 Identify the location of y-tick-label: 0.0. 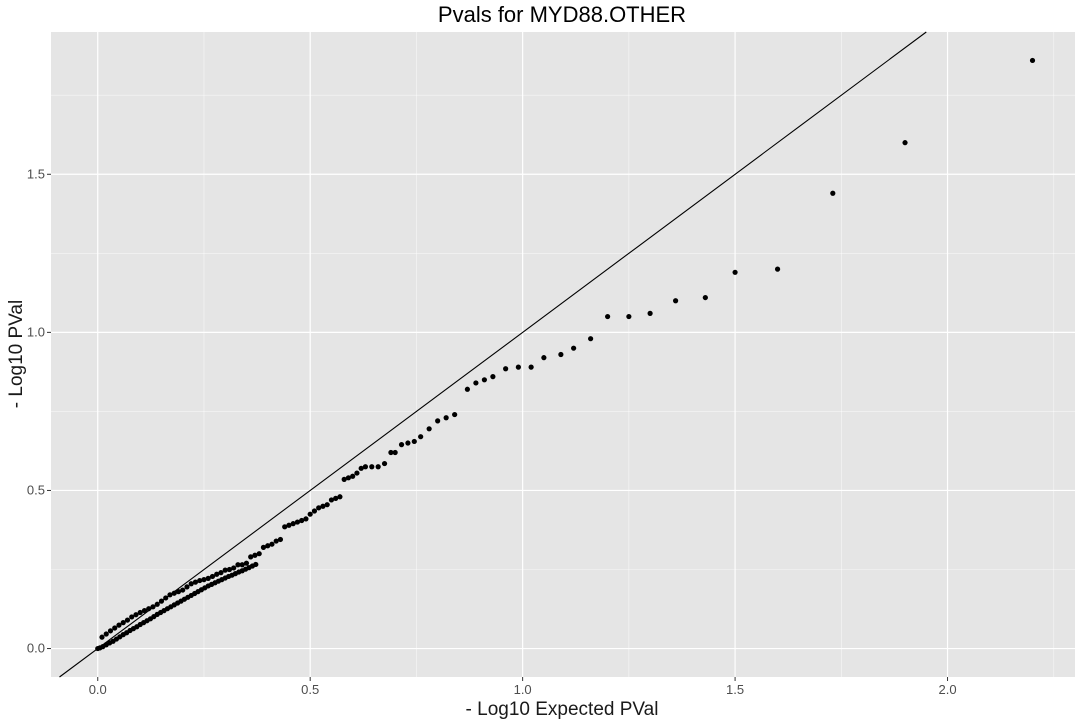
(36, 648).